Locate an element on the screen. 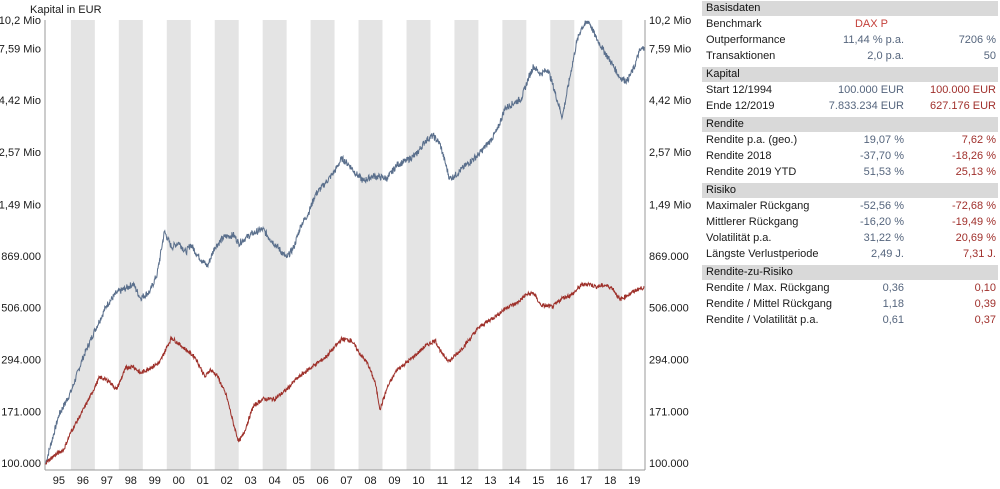 Image resolution: width=1000 pixels, height=489 pixels. x-tick-label: 06 is located at coordinates (322, 481).